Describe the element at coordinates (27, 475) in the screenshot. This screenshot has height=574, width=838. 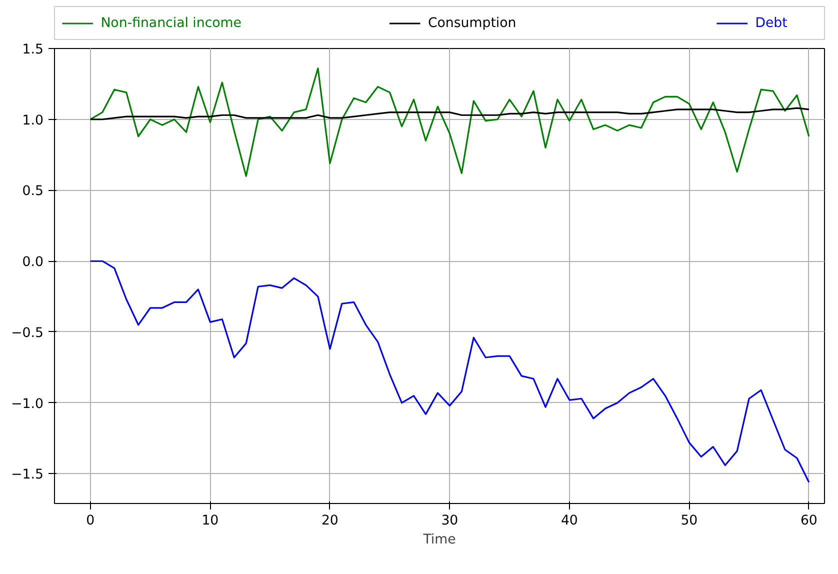
I see `y-tick-label: −1.5` at that location.